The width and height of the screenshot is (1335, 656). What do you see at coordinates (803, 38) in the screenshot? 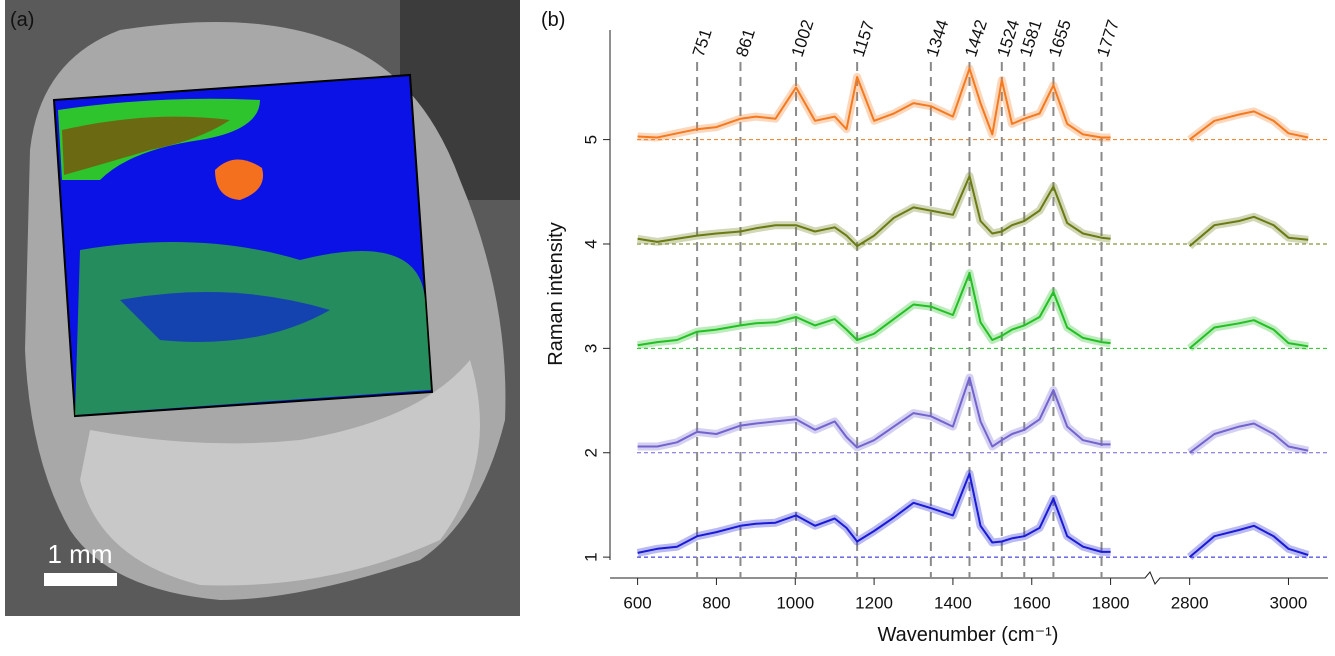
I see `peak-label: 1002` at bounding box center [803, 38].